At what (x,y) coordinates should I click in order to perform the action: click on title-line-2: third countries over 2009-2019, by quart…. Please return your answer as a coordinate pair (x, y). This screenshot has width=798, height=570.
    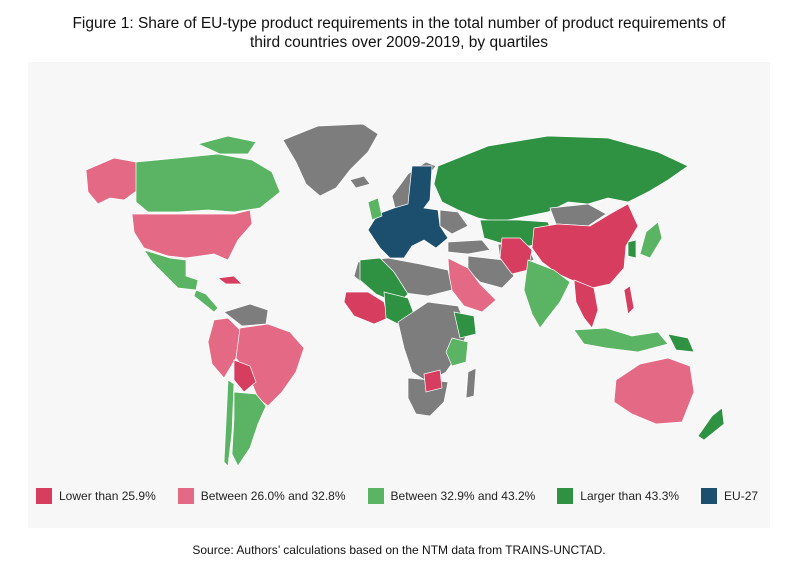
    Looking at the image, I should click on (399, 42).